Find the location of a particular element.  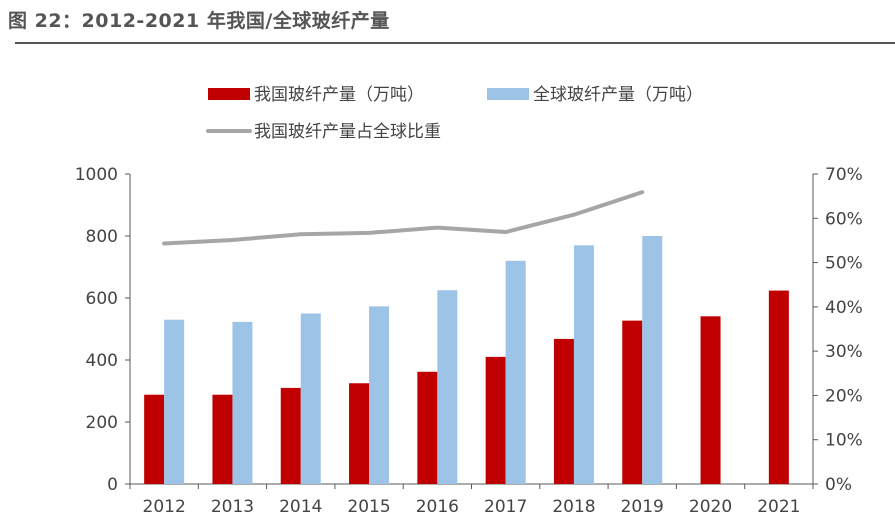

right-tick-label: 10% is located at coordinates (844, 441).